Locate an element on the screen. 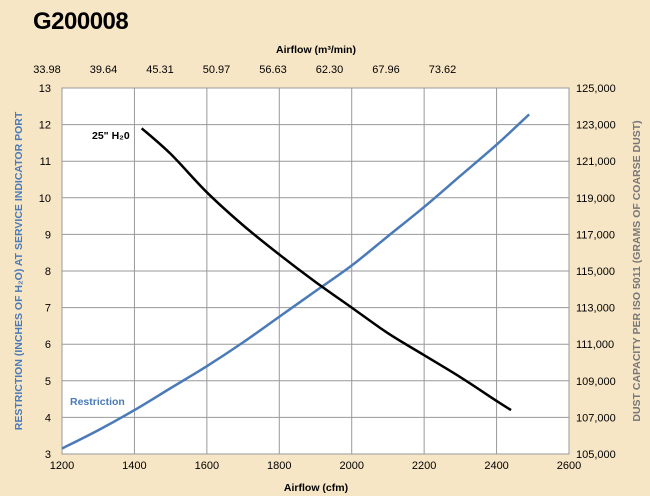 The width and height of the screenshot is (650, 496). y2-tick-label: 107,000 is located at coordinates (596, 418).